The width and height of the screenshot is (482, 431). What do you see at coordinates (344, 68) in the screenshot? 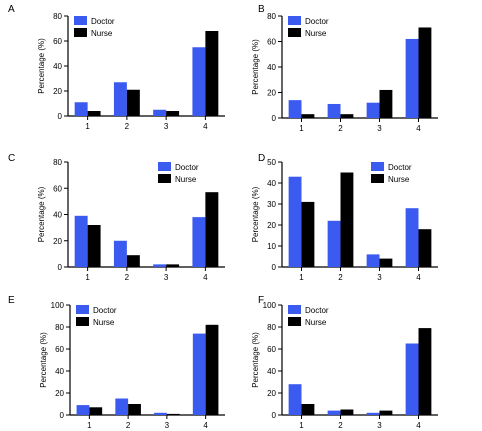
I see `panel-b: B Percentage (%) 0 20 40 60 80 1 2 3 4 Doctor Nurse` at bounding box center [344, 68].